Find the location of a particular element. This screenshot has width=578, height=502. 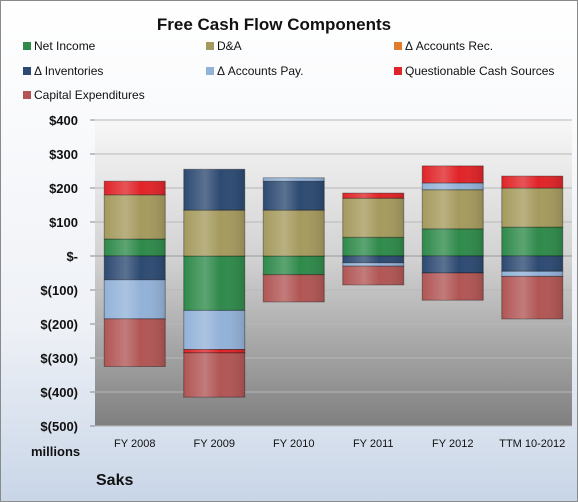

legend-item-accounts-pay: Δ Accounts Pay. is located at coordinates (255, 71).